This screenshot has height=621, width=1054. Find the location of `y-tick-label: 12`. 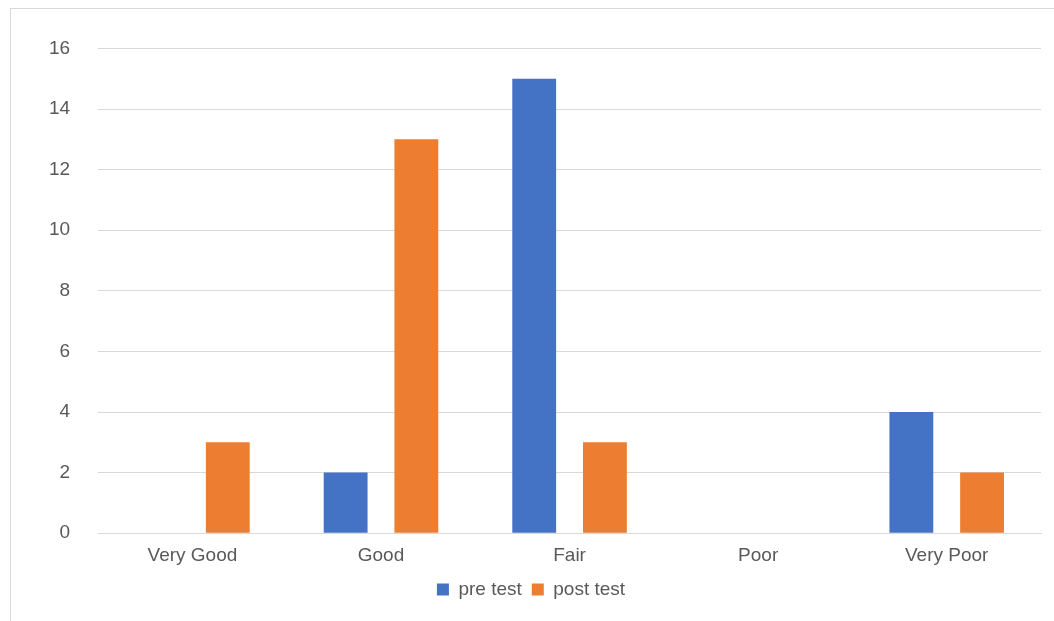

y-tick-label: 12 is located at coordinates (59, 168).